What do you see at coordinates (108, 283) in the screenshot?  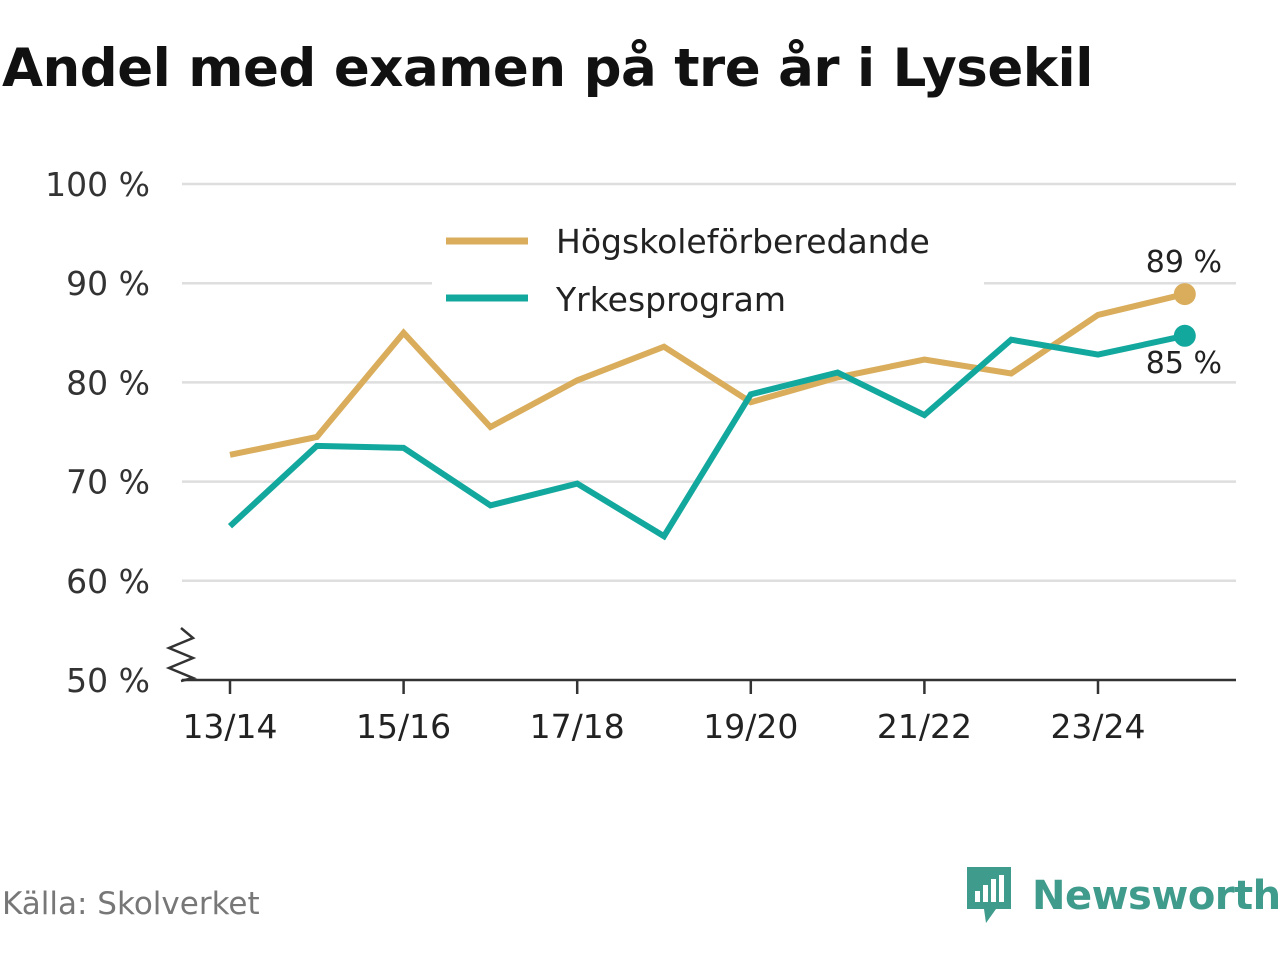 I see `y-tick-label: 90 %` at bounding box center [108, 283].